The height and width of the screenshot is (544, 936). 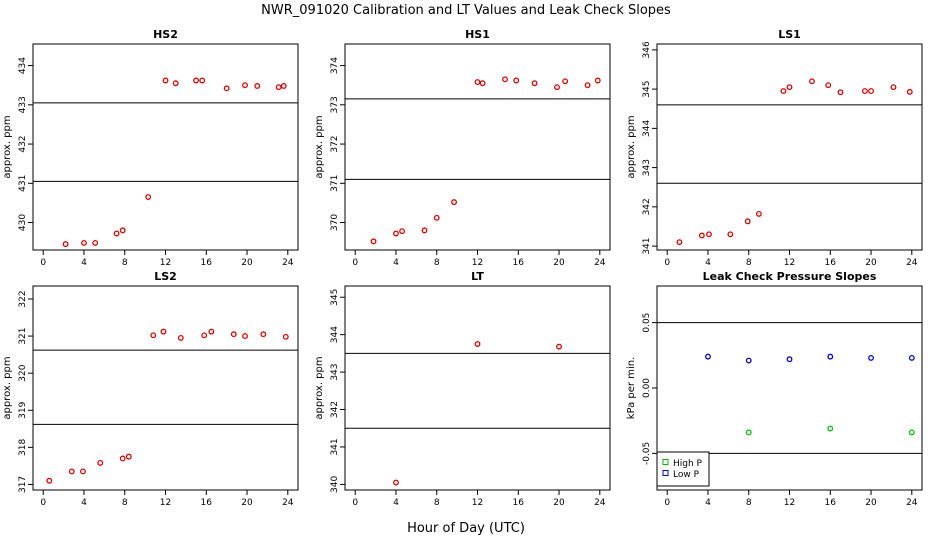 I want to click on y-tick-label: 343, so click(x=647, y=167).